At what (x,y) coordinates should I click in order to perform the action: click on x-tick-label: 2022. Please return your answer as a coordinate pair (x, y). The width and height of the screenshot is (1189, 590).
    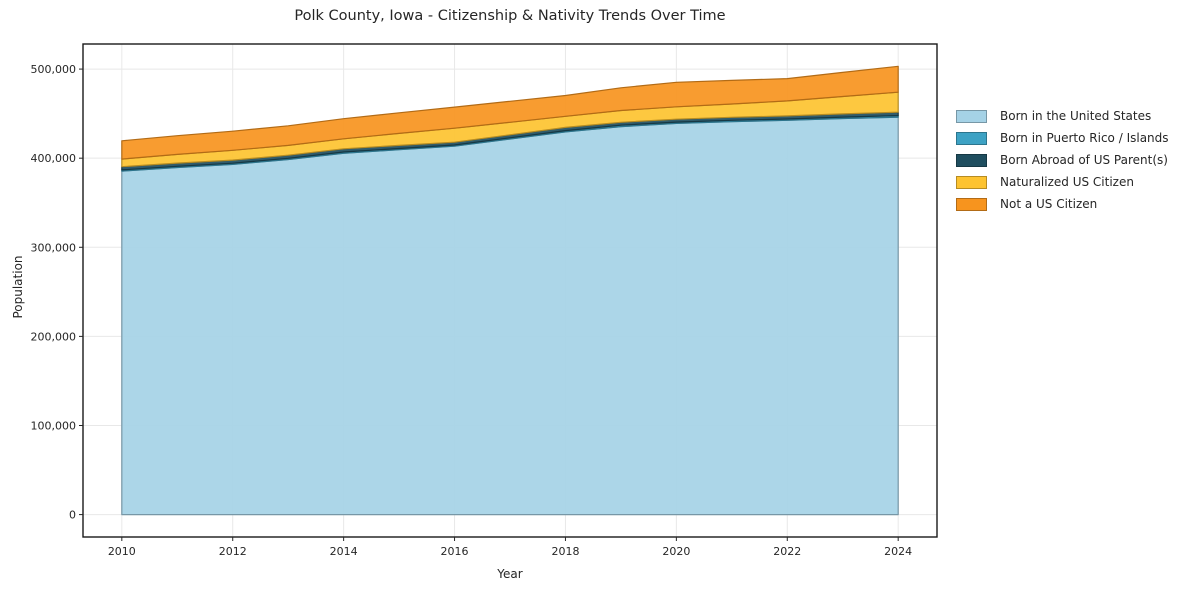
    Looking at the image, I should click on (787, 551).